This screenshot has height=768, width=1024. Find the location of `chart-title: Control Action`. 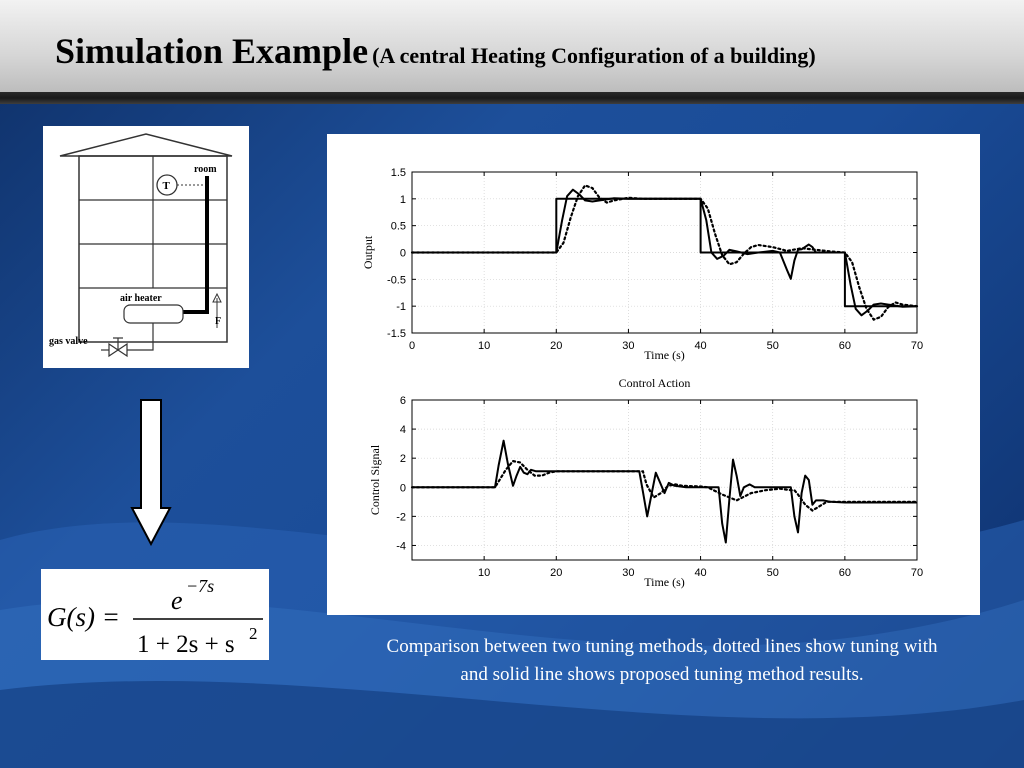

chart-title: Control Action is located at coordinates (655, 383).